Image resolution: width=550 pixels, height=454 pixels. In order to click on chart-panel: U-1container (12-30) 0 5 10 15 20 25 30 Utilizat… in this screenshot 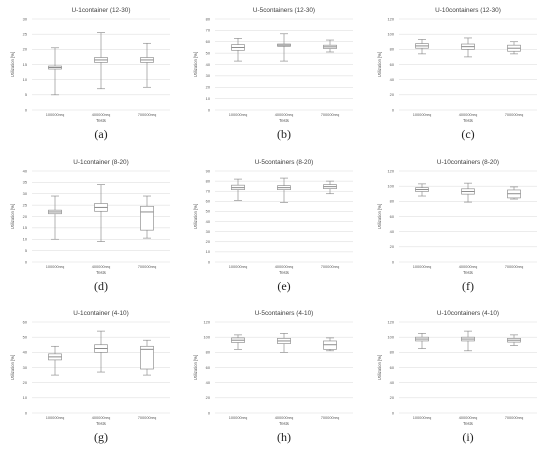, I will do `click(90, 74)`.